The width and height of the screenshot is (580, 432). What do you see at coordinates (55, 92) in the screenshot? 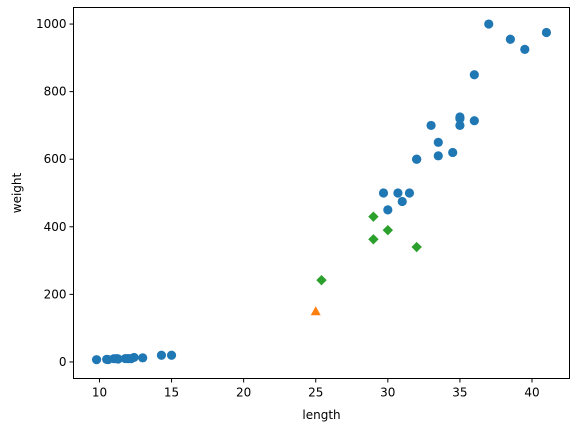
I see `y-tick-label: 800` at bounding box center [55, 92].